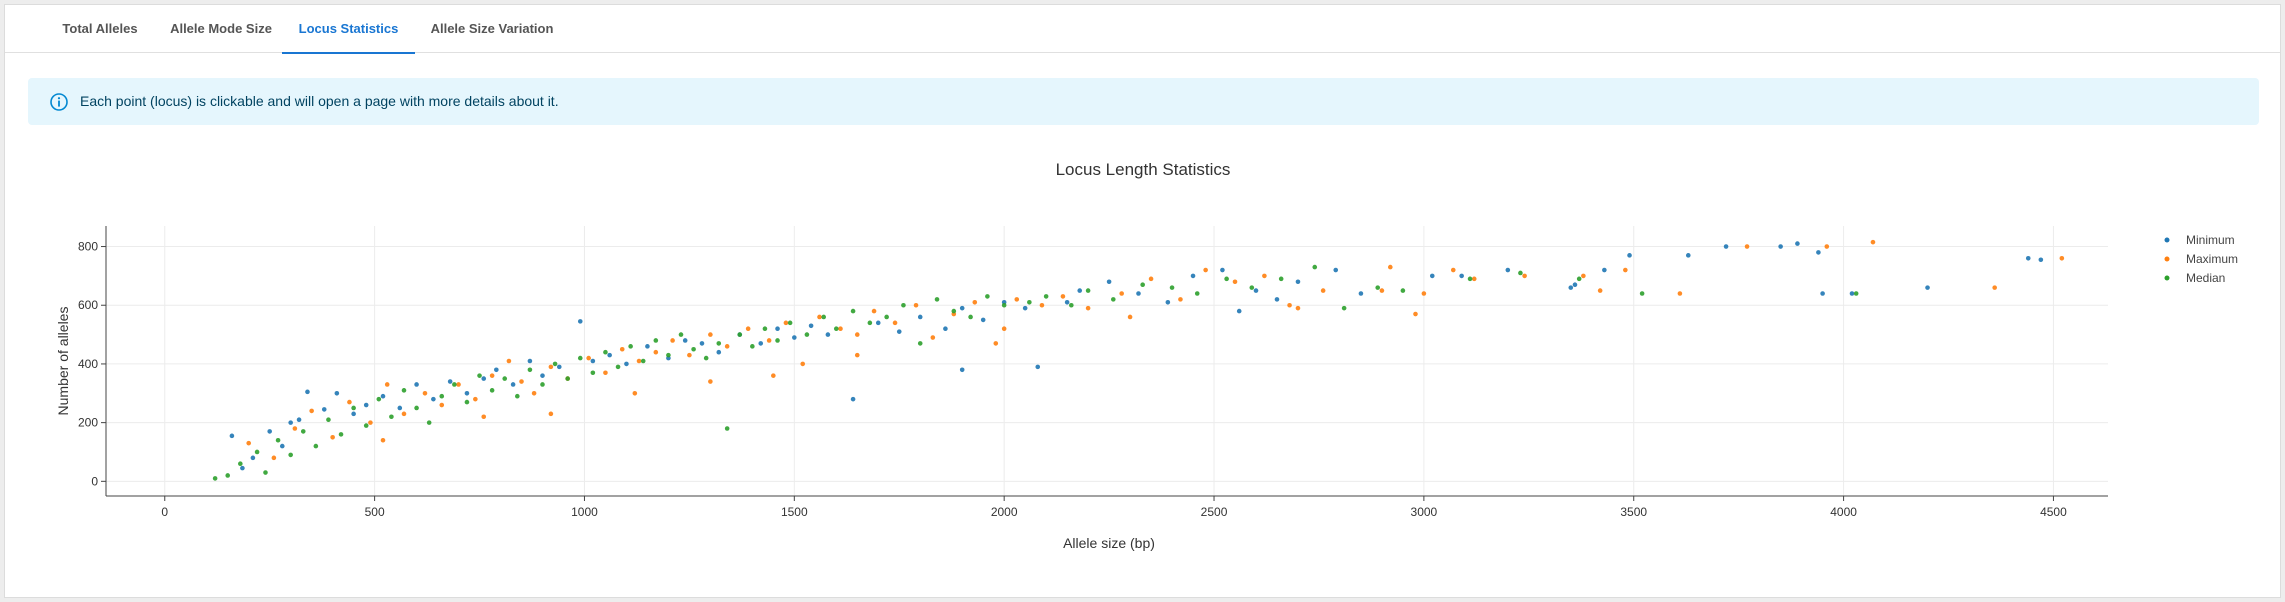 The image size is (2285, 602). What do you see at coordinates (2210, 240) in the screenshot?
I see `legend-label: Minimum` at bounding box center [2210, 240].